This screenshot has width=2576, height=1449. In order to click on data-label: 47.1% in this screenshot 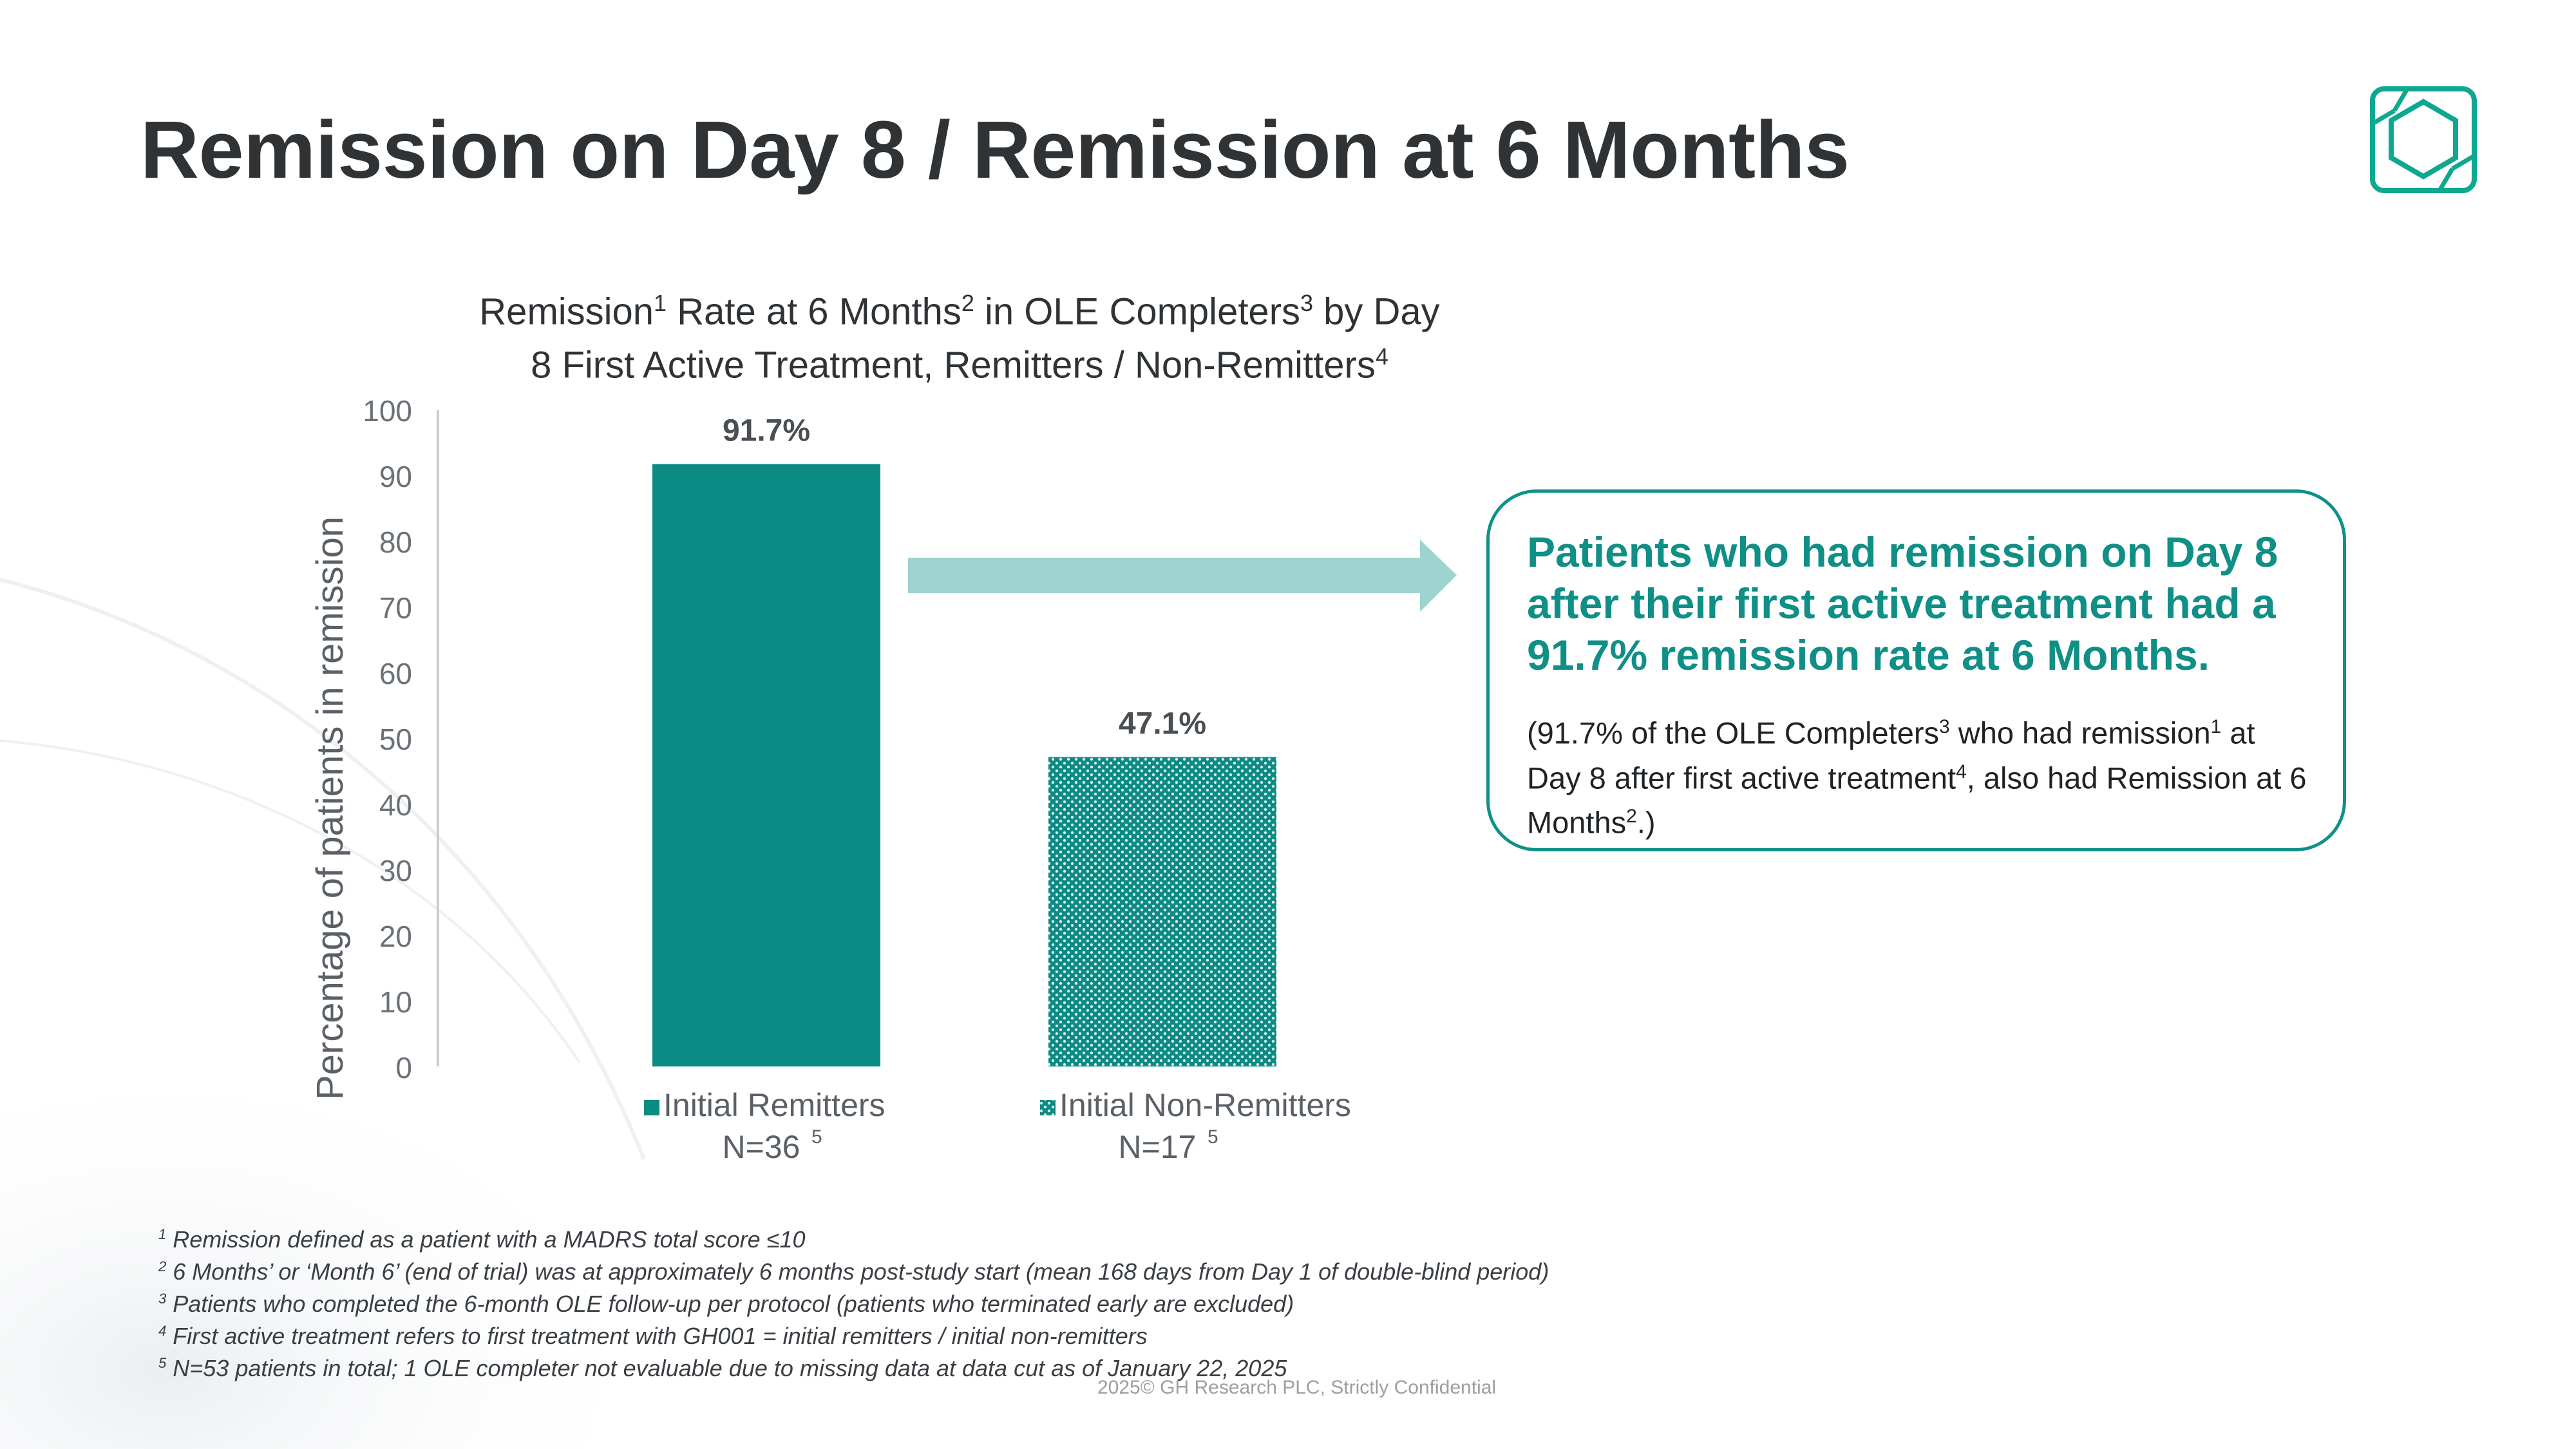, I will do `click(1162, 724)`.